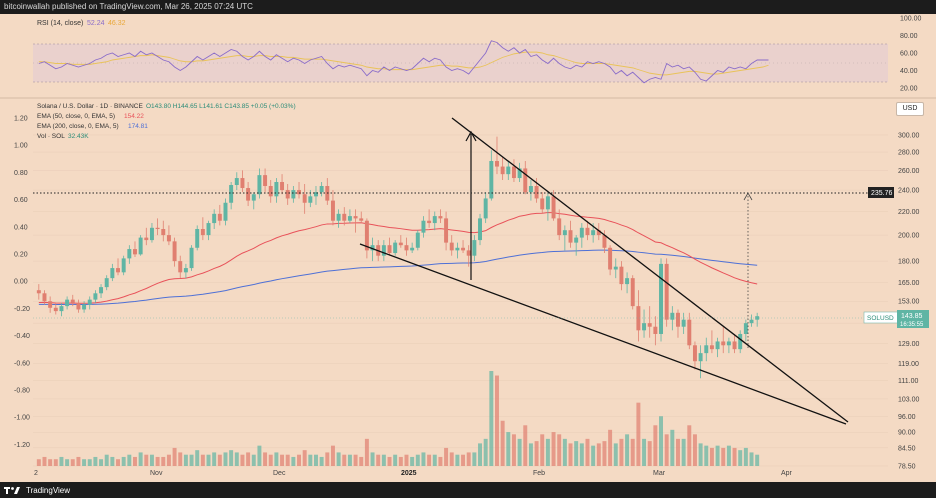  What do you see at coordinates (910, 109) in the screenshot?
I see `currency-button: USD` at bounding box center [910, 109].